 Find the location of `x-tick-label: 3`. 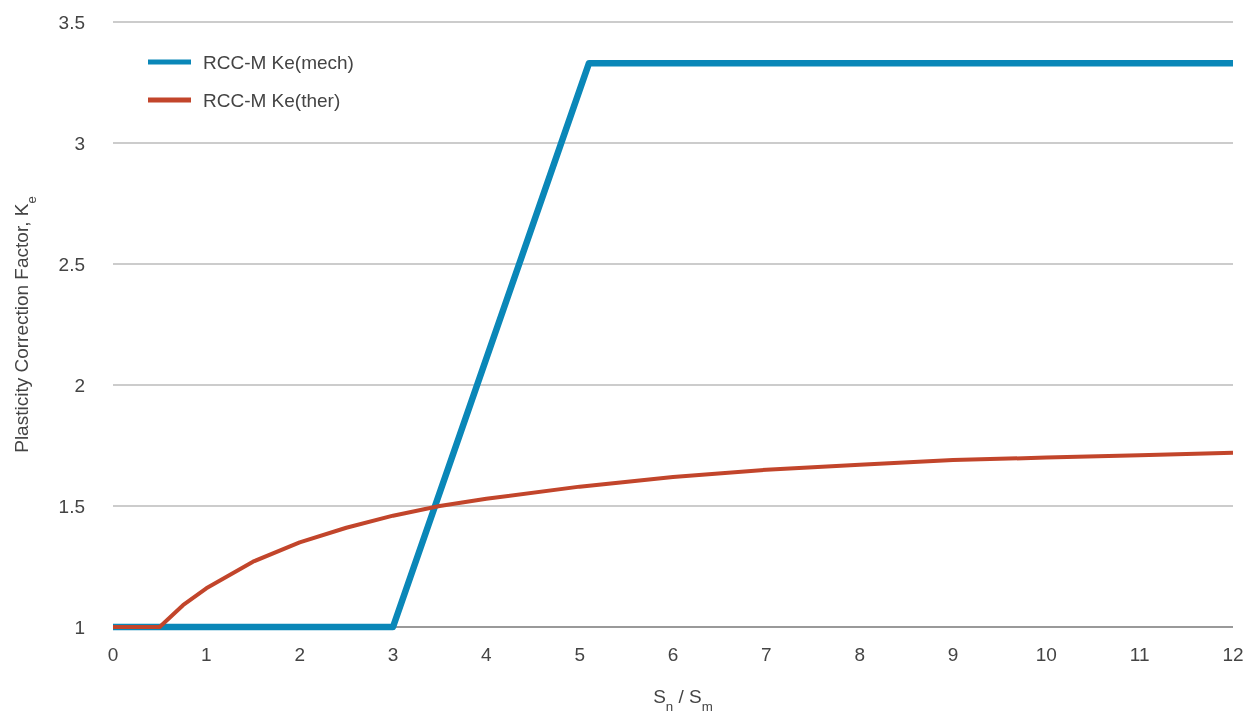

x-tick-label: 3 is located at coordinates (393, 654).